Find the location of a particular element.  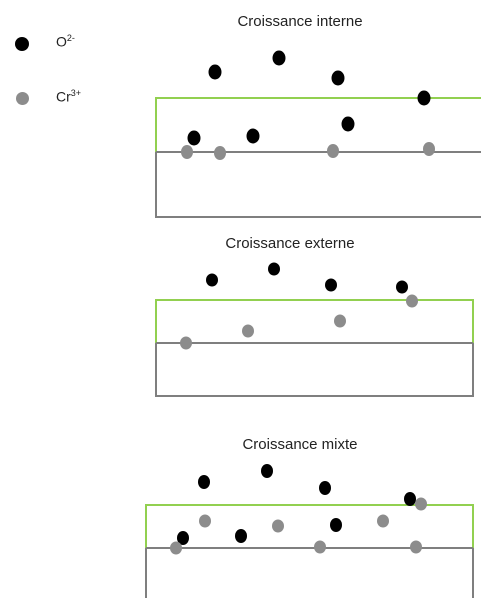

oxygen-symbol: O is located at coordinates (61, 41).